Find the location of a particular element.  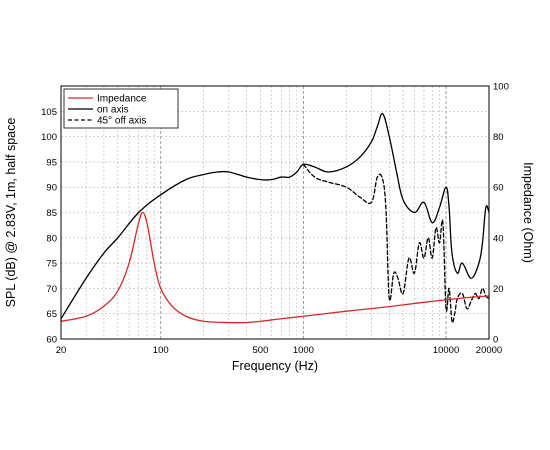

y-tick-label-right: 60 is located at coordinates (498, 188).